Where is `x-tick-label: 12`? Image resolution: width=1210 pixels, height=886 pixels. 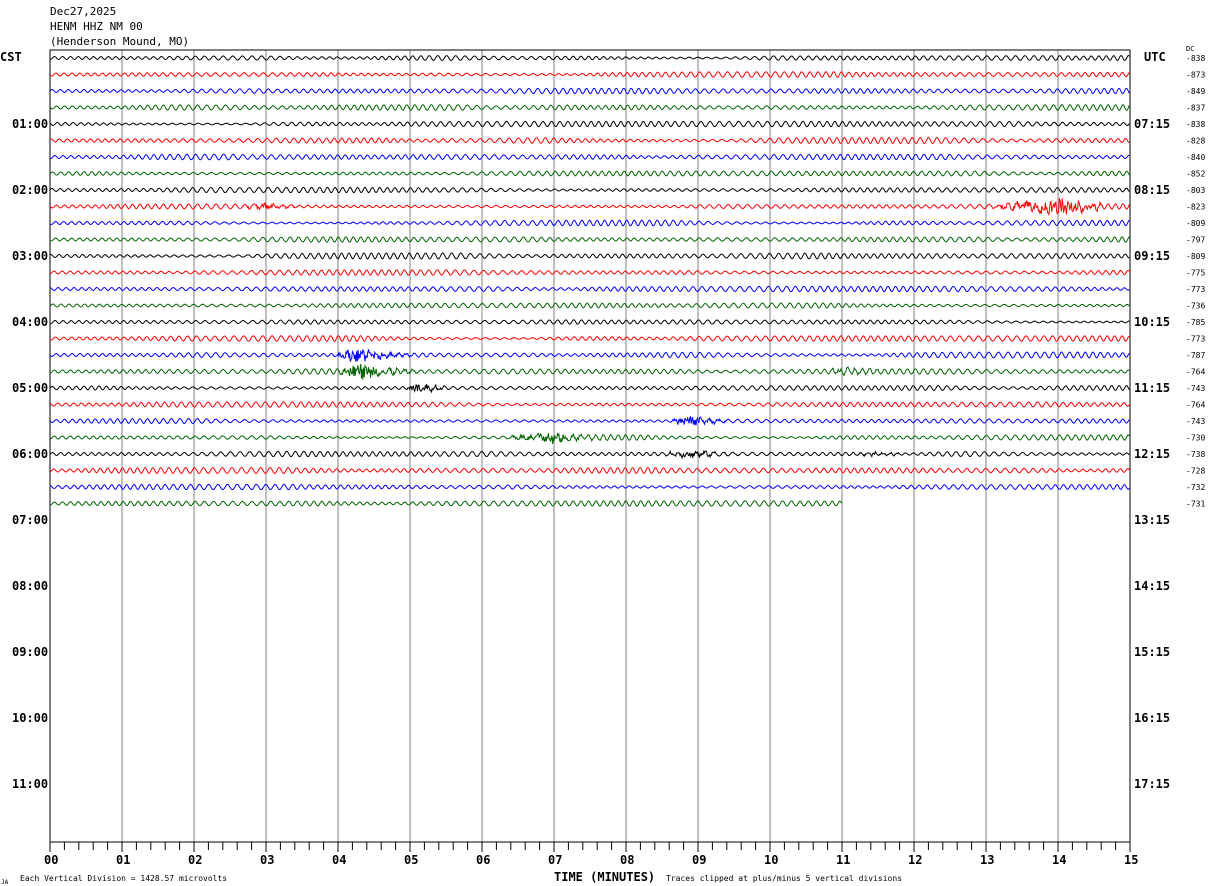
x-tick-label: 12 is located at coordinates (915, 860).